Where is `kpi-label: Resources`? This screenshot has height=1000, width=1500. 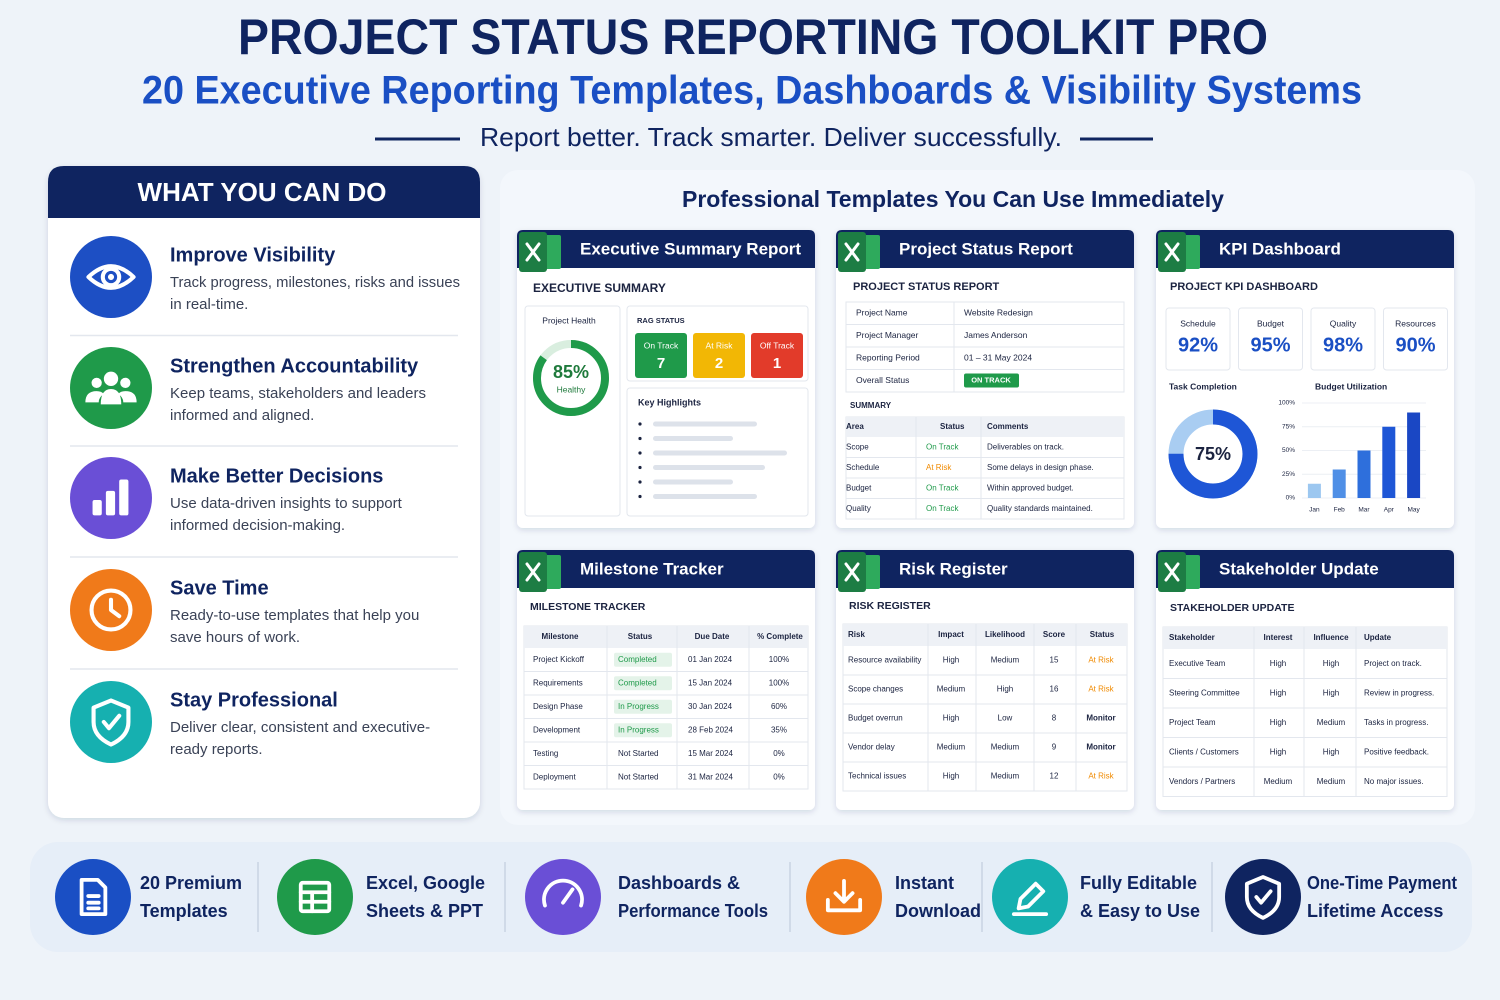 kpi-label: Resources is located at coordinates (1415, 323).